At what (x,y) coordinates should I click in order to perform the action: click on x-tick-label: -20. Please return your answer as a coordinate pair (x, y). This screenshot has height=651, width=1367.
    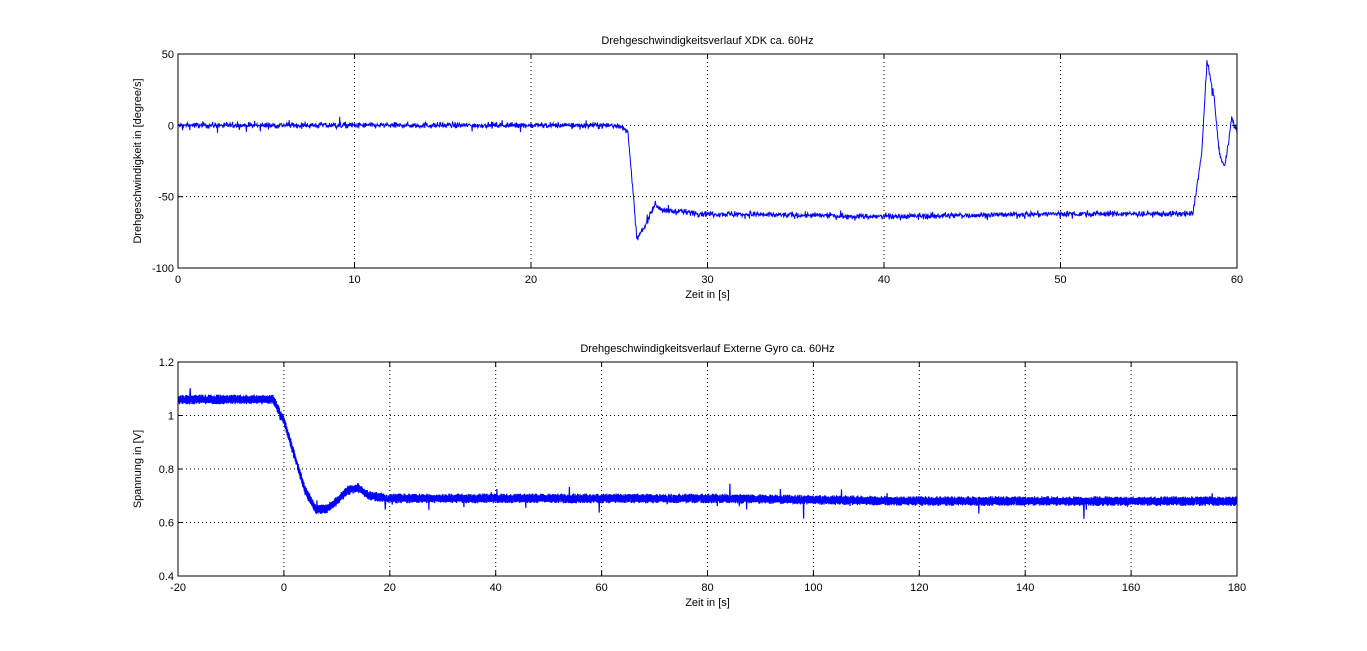
    Looking at the image, I should click on (178, 588).